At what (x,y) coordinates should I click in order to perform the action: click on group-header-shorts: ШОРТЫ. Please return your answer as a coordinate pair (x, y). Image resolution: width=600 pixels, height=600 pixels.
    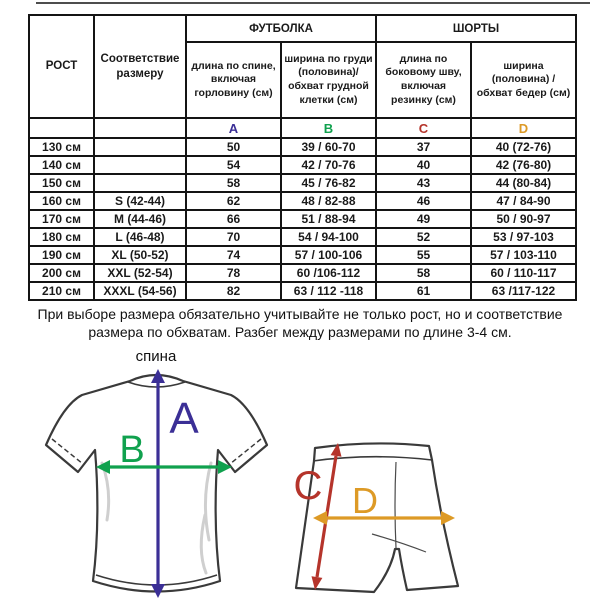
    Looking at the image, I should click on (476, 28).